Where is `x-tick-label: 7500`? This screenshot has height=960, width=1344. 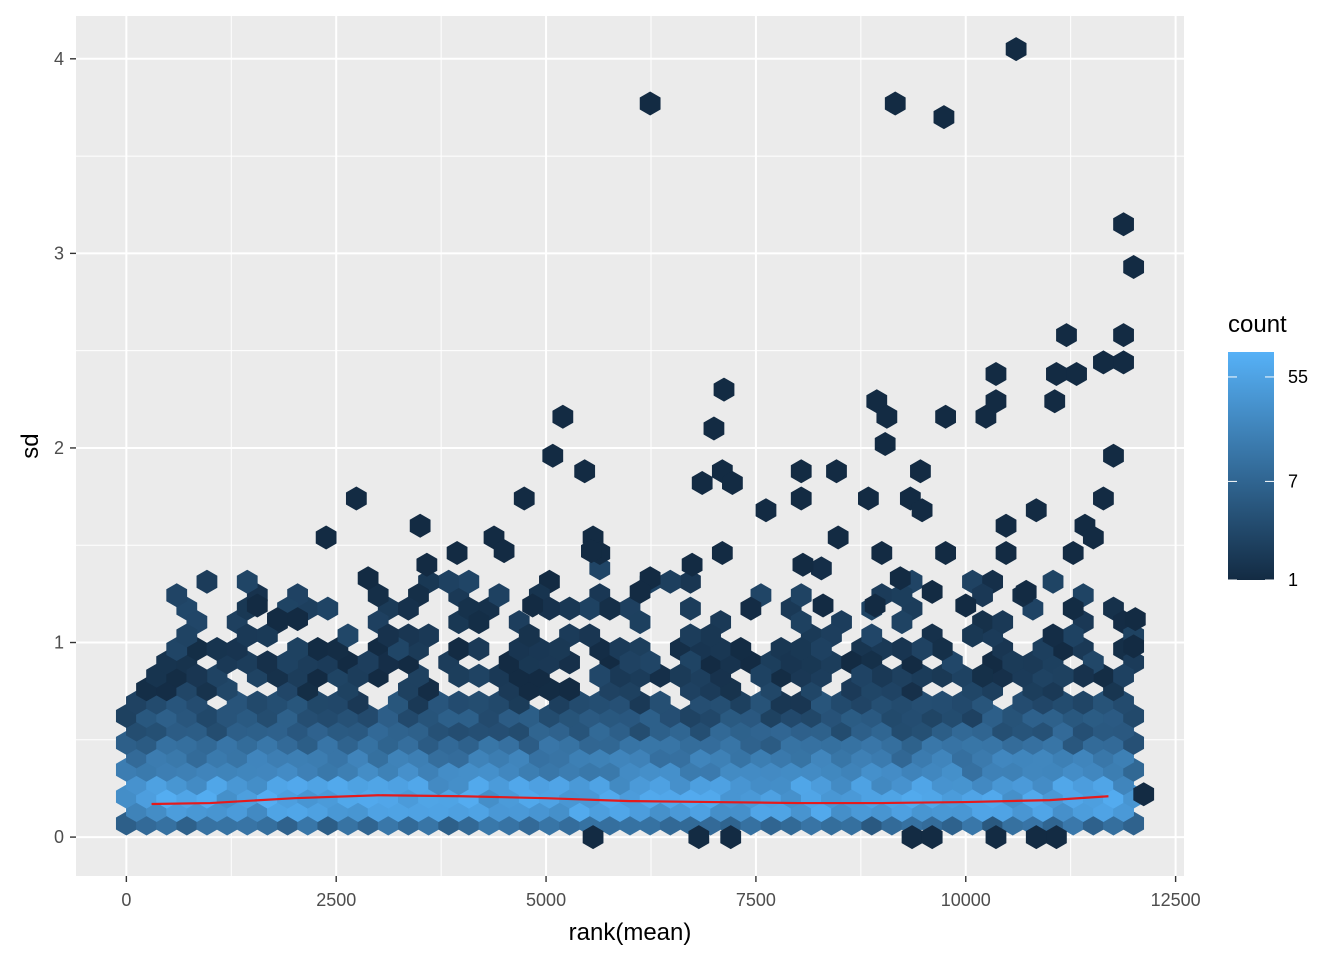
x-tick-label: 7500 is located at coordinates (756, 900).